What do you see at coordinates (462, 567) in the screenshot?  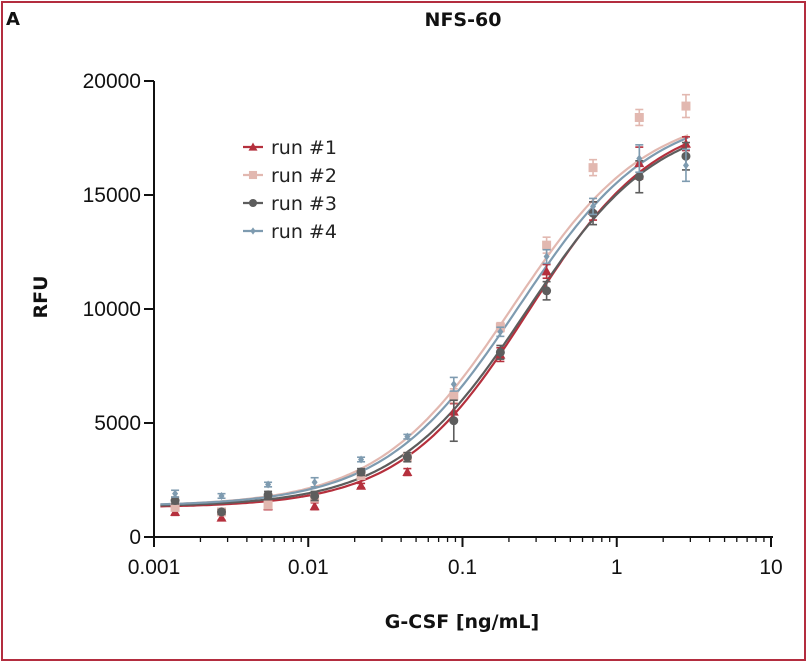 I see `x-tick-label: 0.1` at bounding box center [462, 567].